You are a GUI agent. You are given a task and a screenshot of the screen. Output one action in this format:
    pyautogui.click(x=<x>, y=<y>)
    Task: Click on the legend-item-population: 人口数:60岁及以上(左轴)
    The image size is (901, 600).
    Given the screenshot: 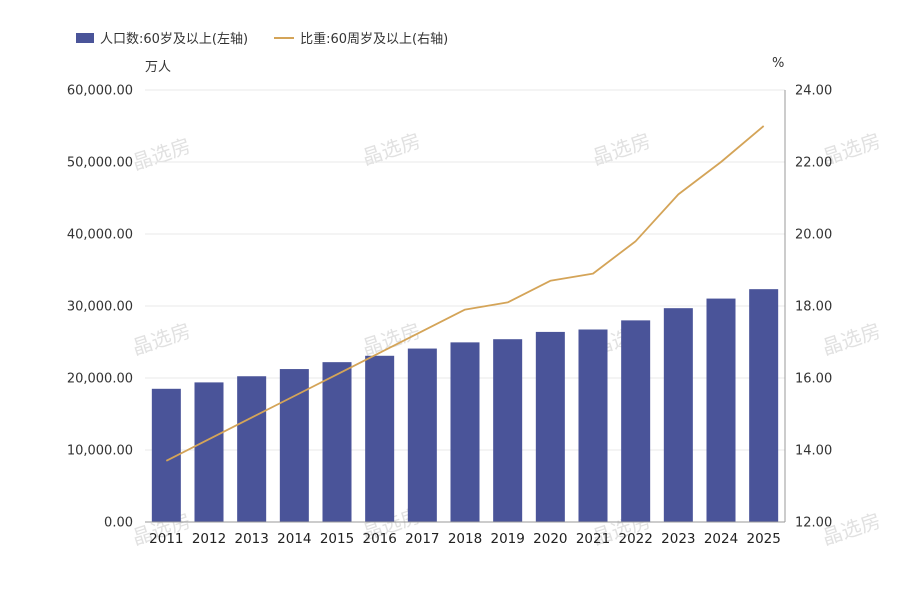 What is the action you would take?
    pyautogui.click(x=162, y=37)
    